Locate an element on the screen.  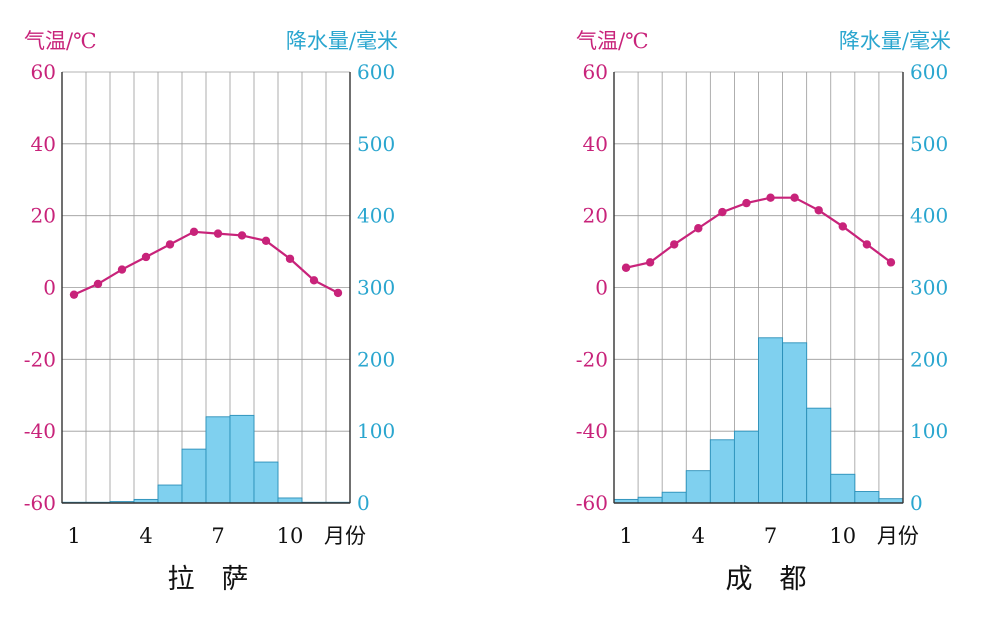
chart-title: 拉 萨 is located at coordinates (208, 579).